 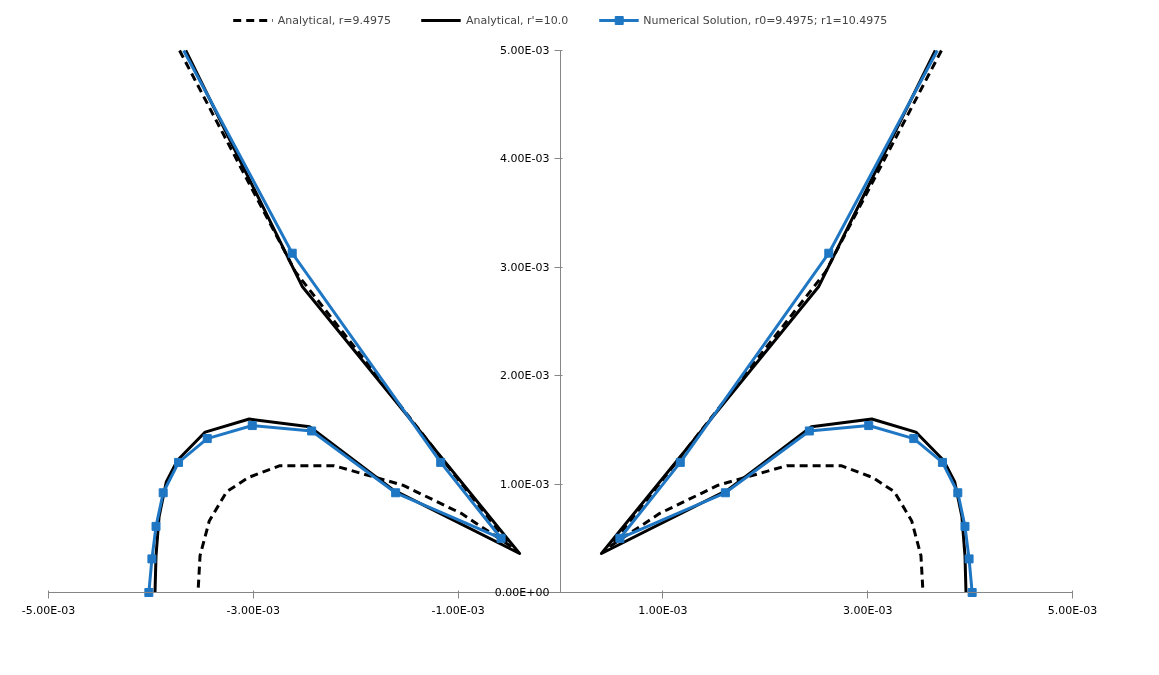 I want to click on x-tick-label: -3.00E-03, so click(x=253, y=610).